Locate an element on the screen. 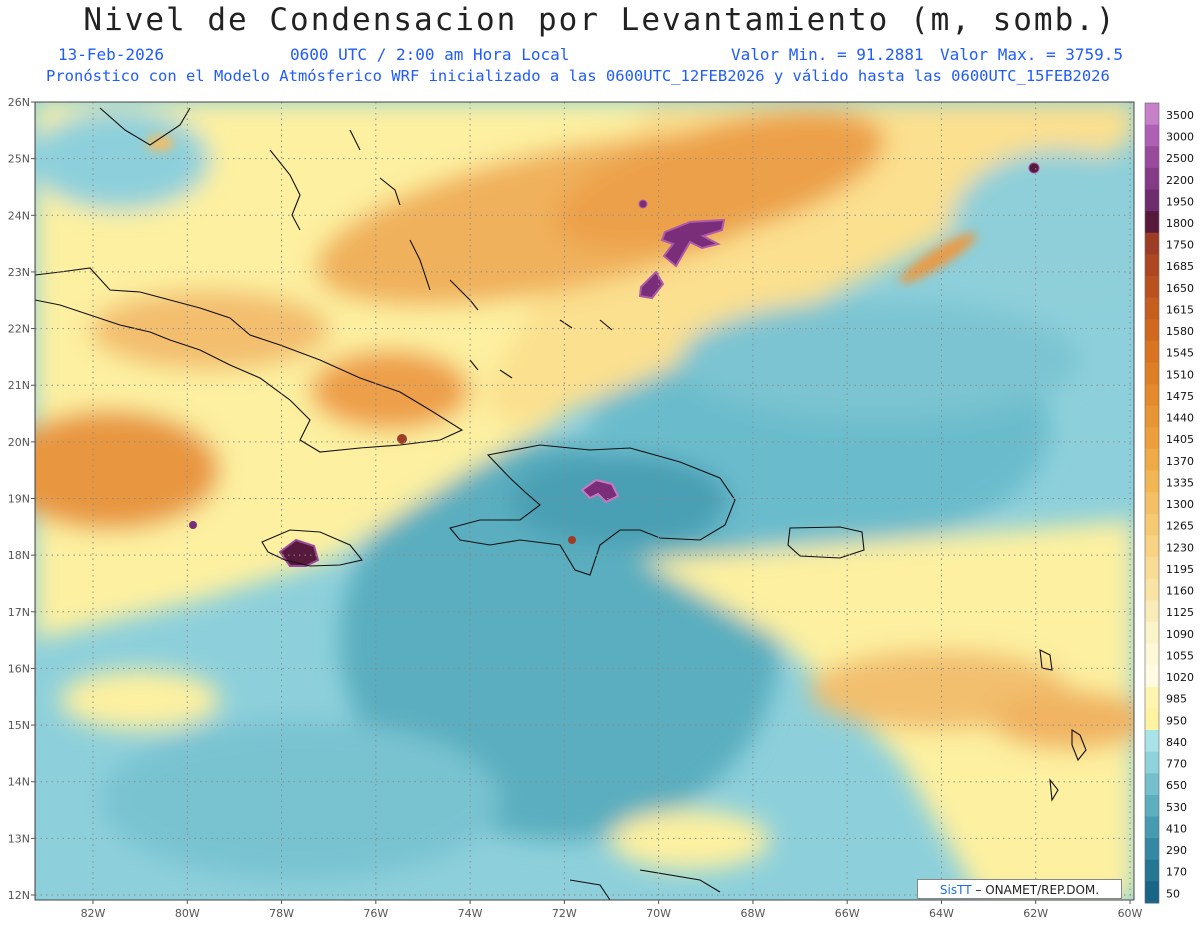 Image resolution: width=1200 pixels, height=927 pixels. legend-label: 950 is located at coordinates (1176, 720).